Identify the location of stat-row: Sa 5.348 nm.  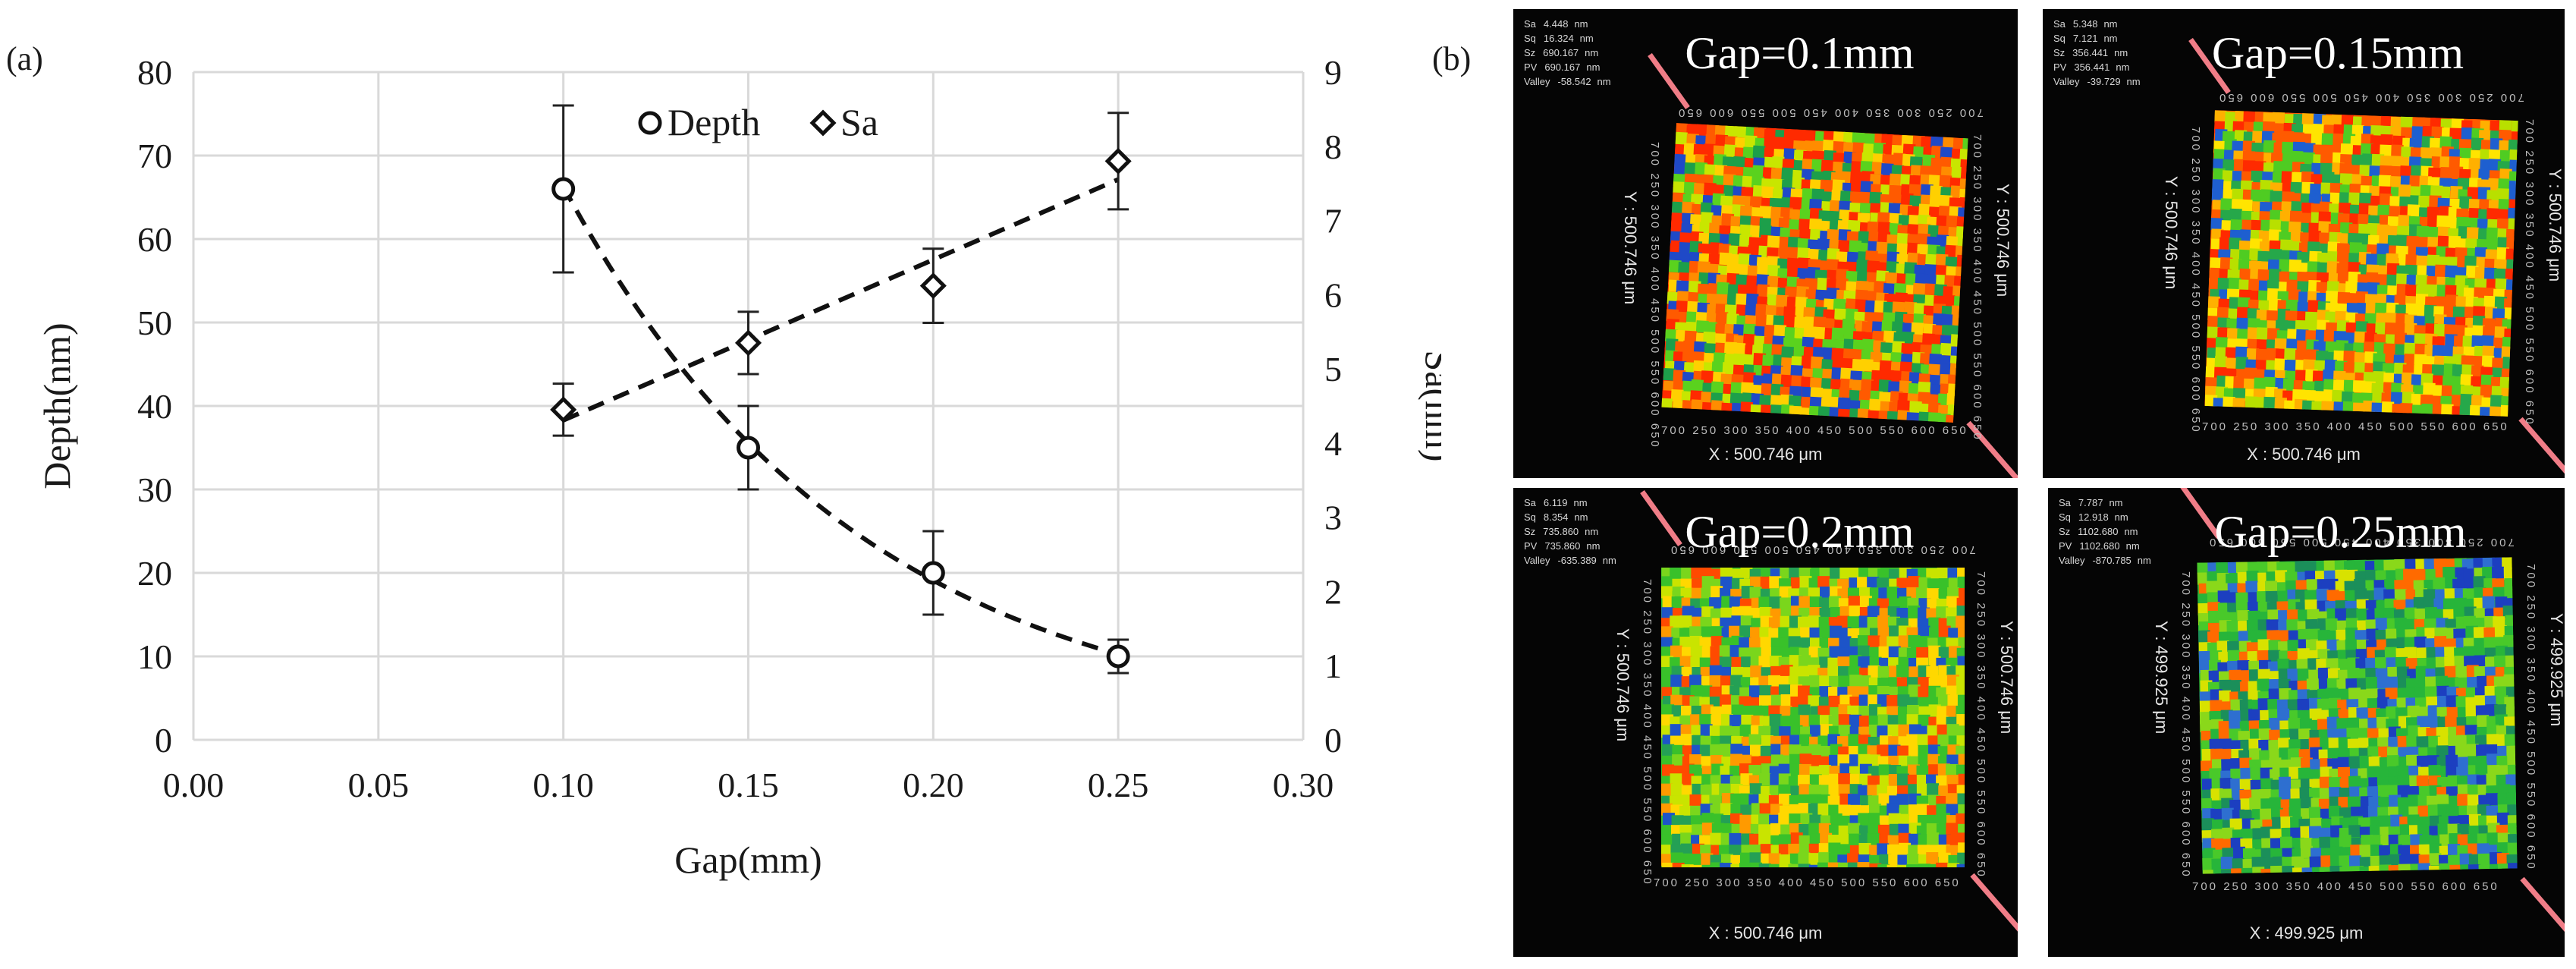
(2100, 24).